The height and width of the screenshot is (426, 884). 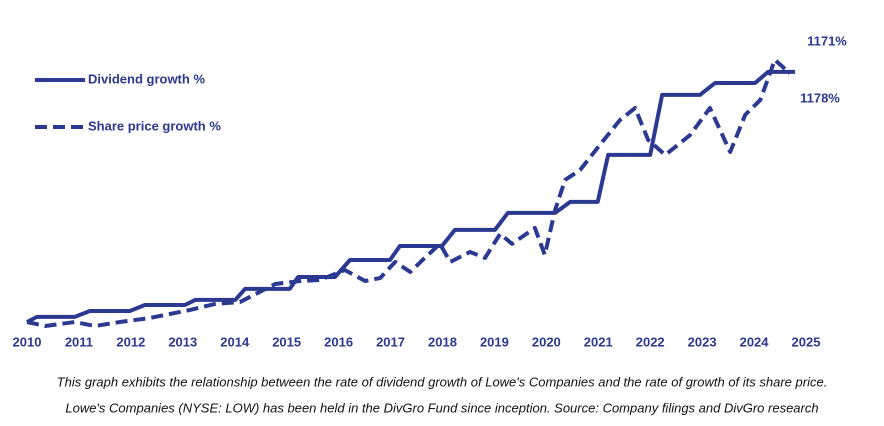 What do you see at coordinates (755, 341) in the screenshot?
I see `x-tick-label: 2024` at bounding box center [755, 341].